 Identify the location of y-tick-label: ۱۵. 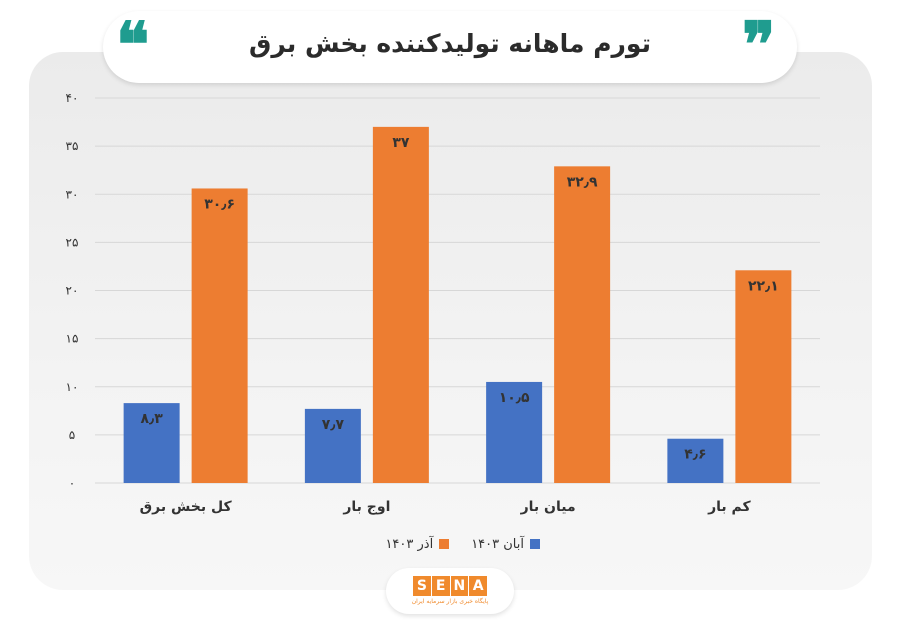
(72, 339).